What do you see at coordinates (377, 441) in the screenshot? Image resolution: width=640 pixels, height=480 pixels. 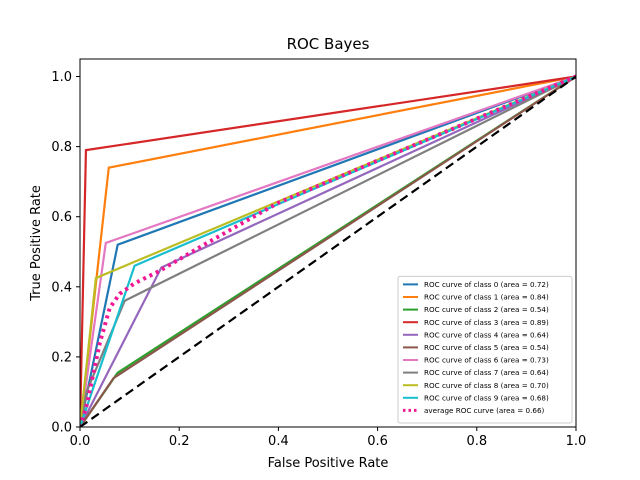 I see `x-tick-label: 0.6` at bounding box center [377, 441].